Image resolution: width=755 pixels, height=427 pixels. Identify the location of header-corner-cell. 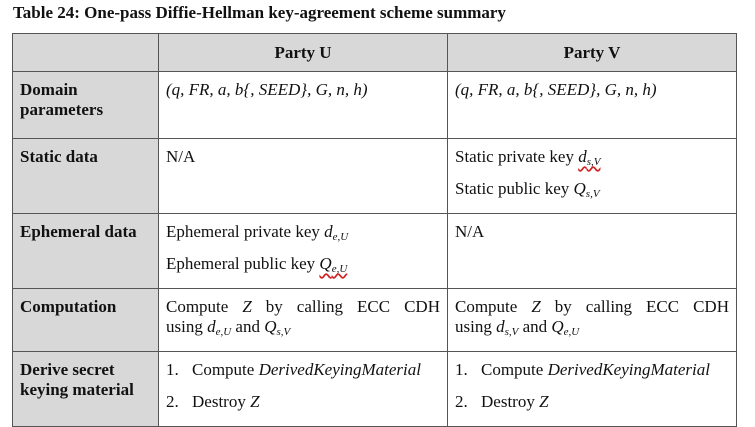
(85, 52).